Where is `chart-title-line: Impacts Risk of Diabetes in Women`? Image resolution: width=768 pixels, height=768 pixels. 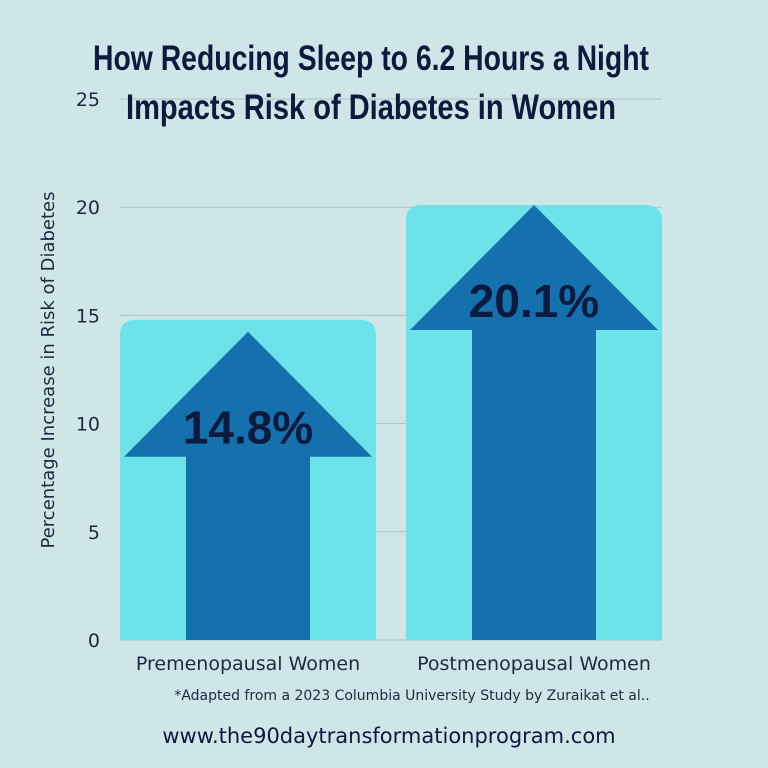
chart-title-line: Impacts Risk of Diabetes in Women is located at coordinates (371, 107).